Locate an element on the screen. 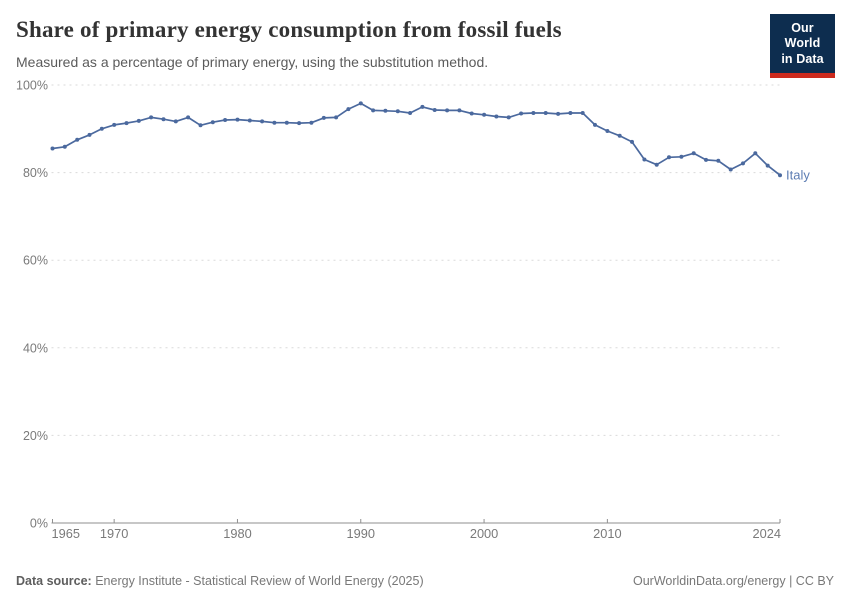 This screenshot has height=600, width=850. data-point-italy-2000 is located at coordinates (484, 114).